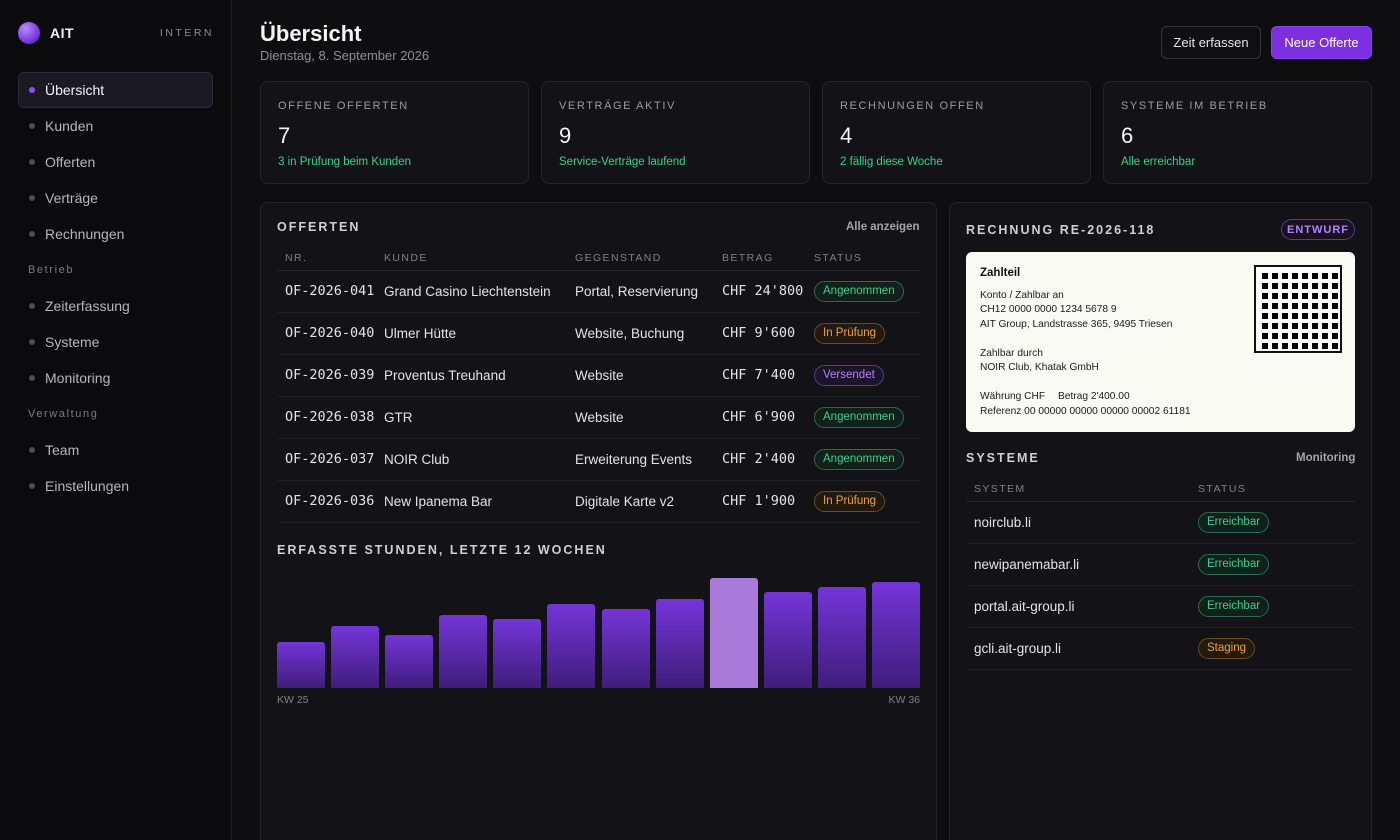  What do you see at coordinates (85, 234) in the screenshot?
I see `sidebar-item-label: Rechnungen` at bounding box center [85, 234].